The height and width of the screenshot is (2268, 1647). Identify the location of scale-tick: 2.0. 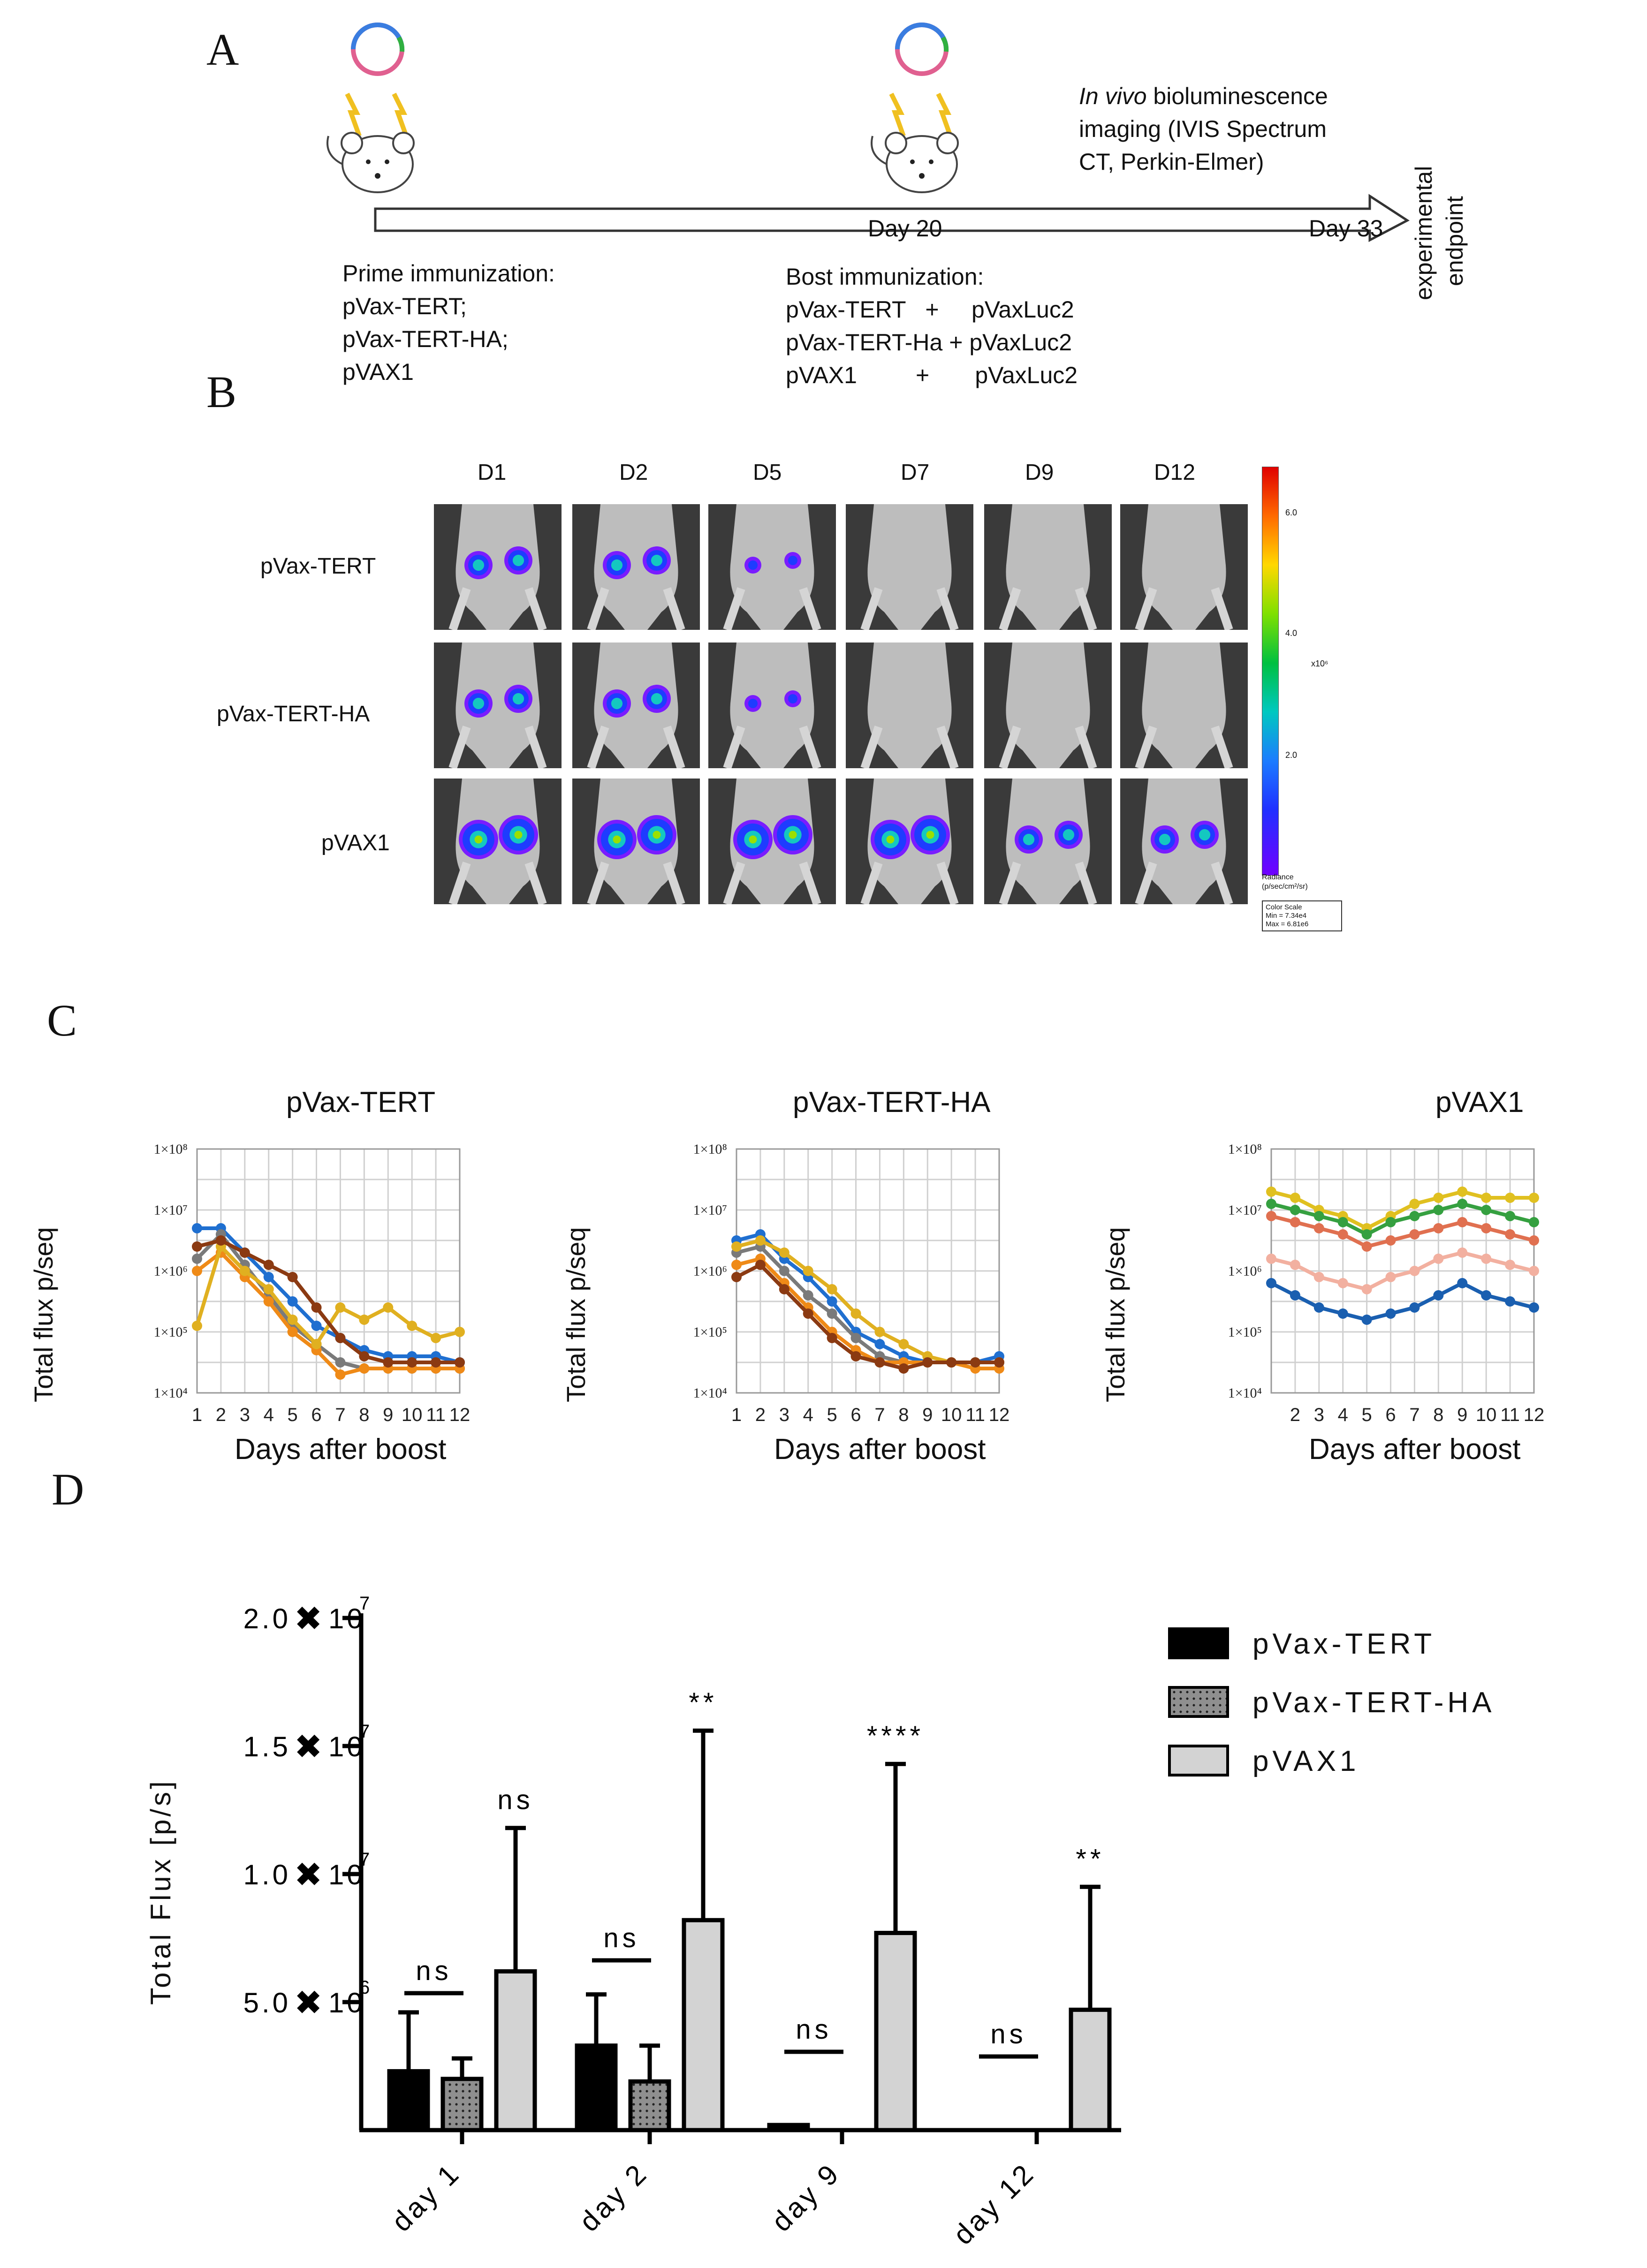
(1291, 755).